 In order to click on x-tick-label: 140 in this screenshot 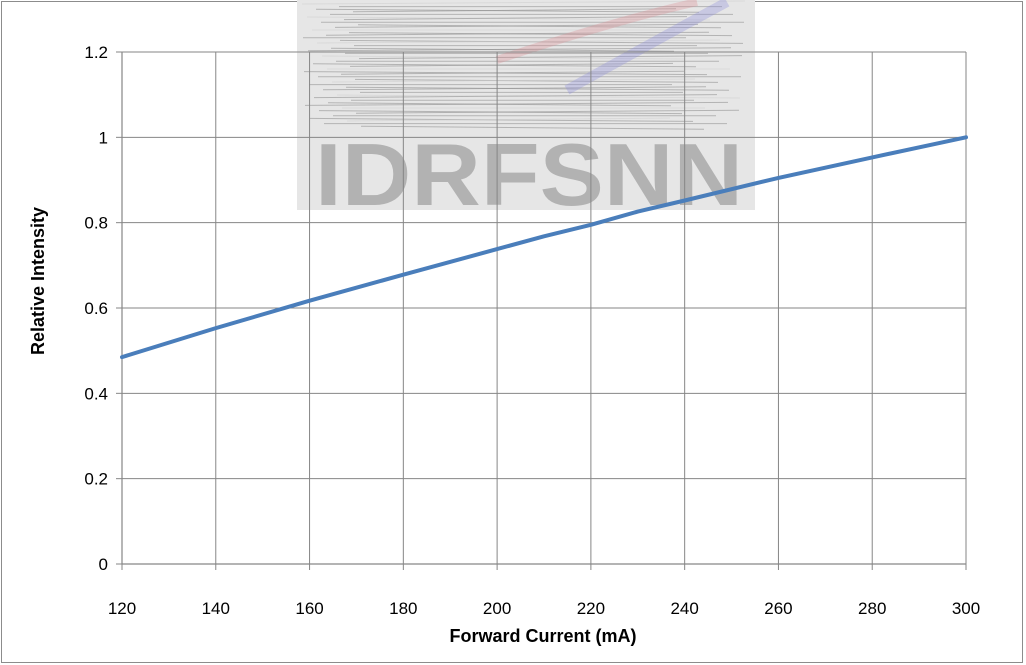, I will do `click(216, 608)`.